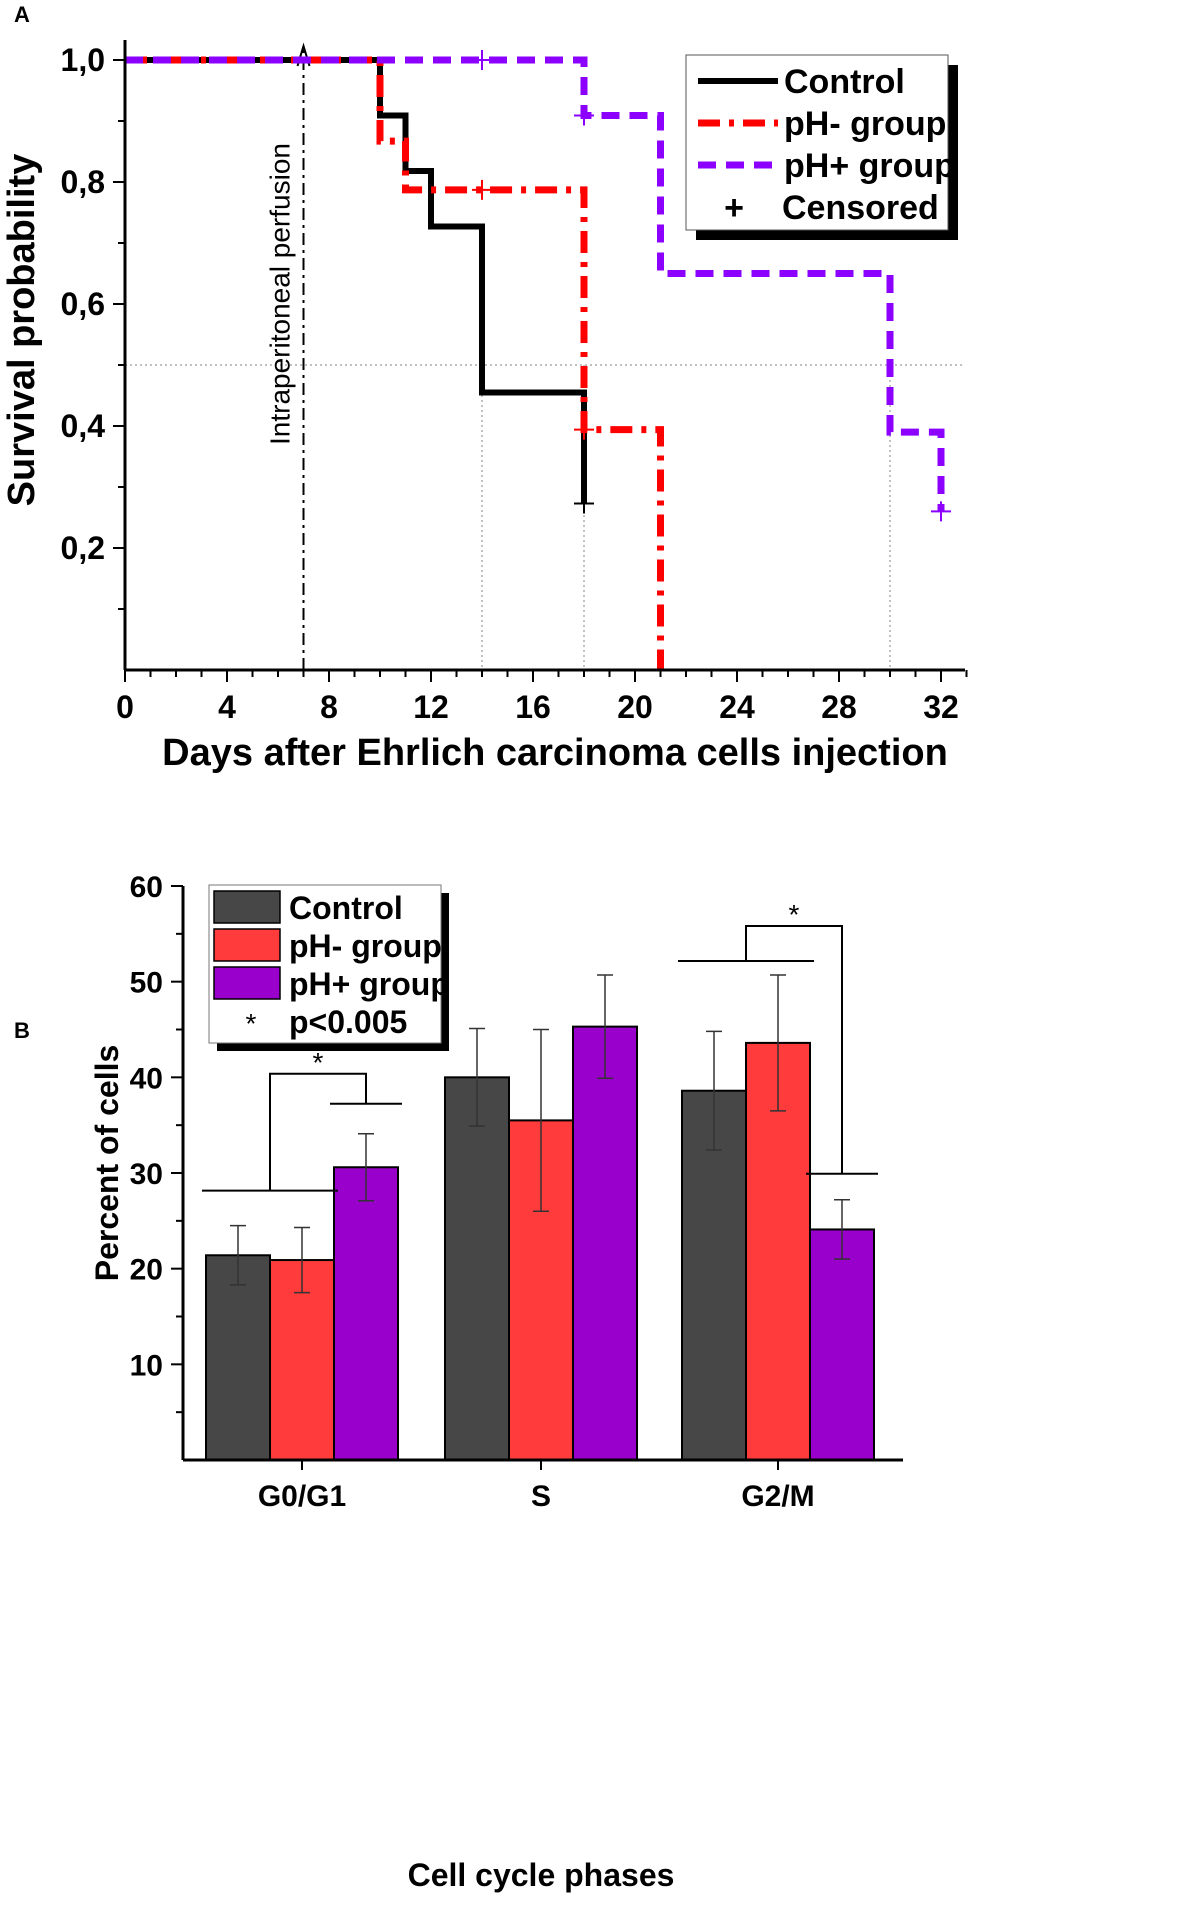 This screenshot has width=1181, height=1908. Describe the element at coordinates (541, 1875) in the screenshot. I see `panel-b-x-axis-title: Cell cycle phases` at that location.